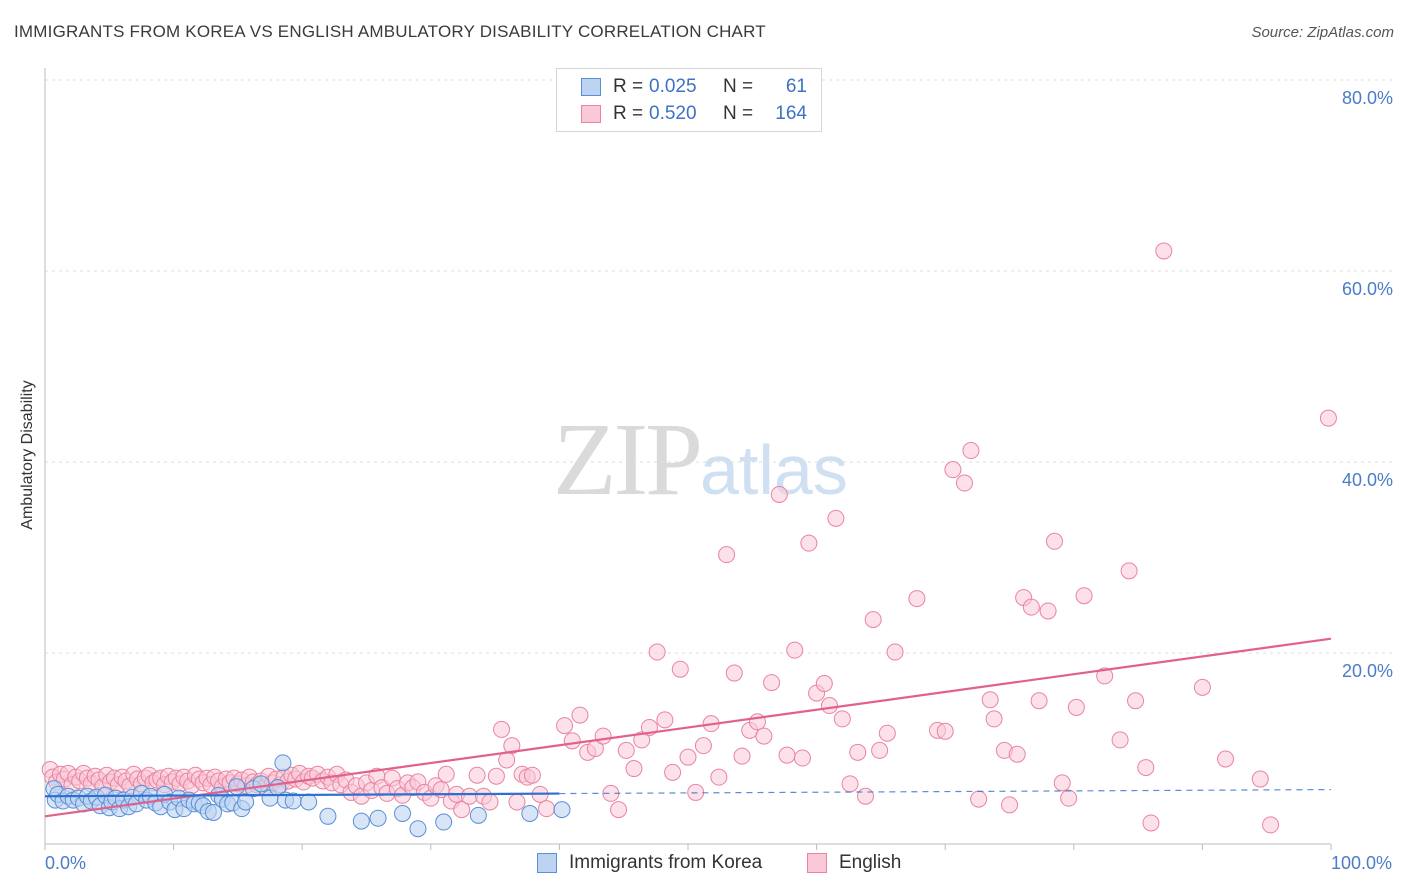  I want to click on n-value: 164, so click(791, 113).